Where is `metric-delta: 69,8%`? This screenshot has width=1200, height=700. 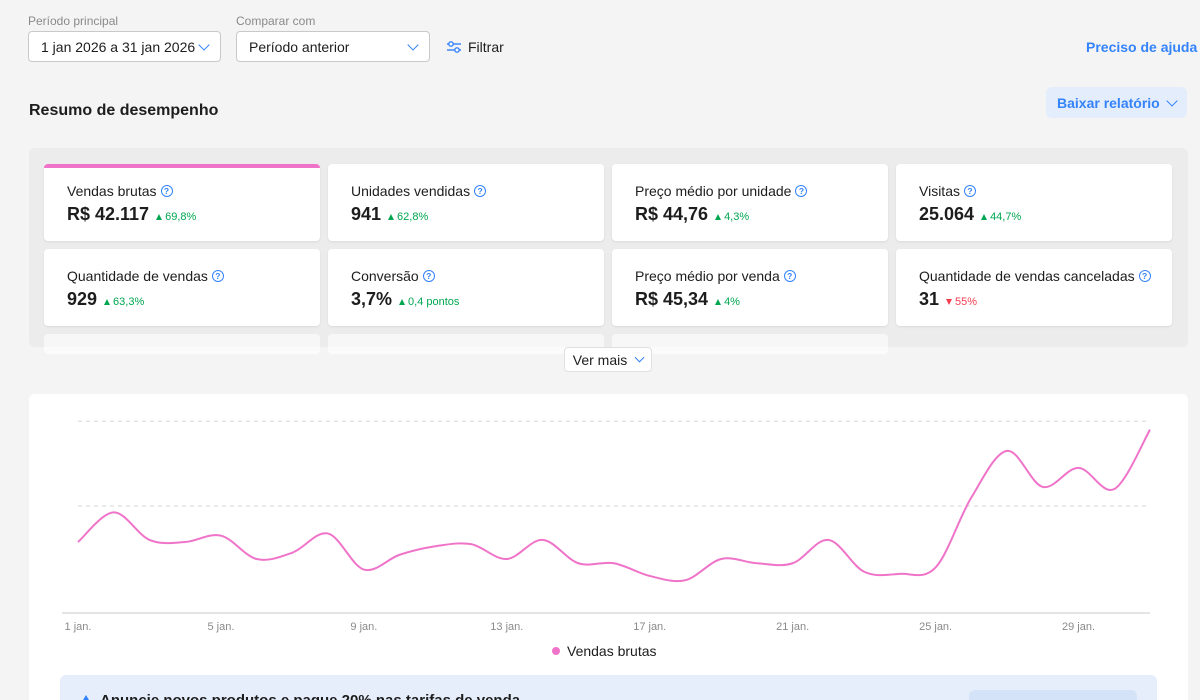 metric-delta: 69,8% is located at coordinates (176, 217).